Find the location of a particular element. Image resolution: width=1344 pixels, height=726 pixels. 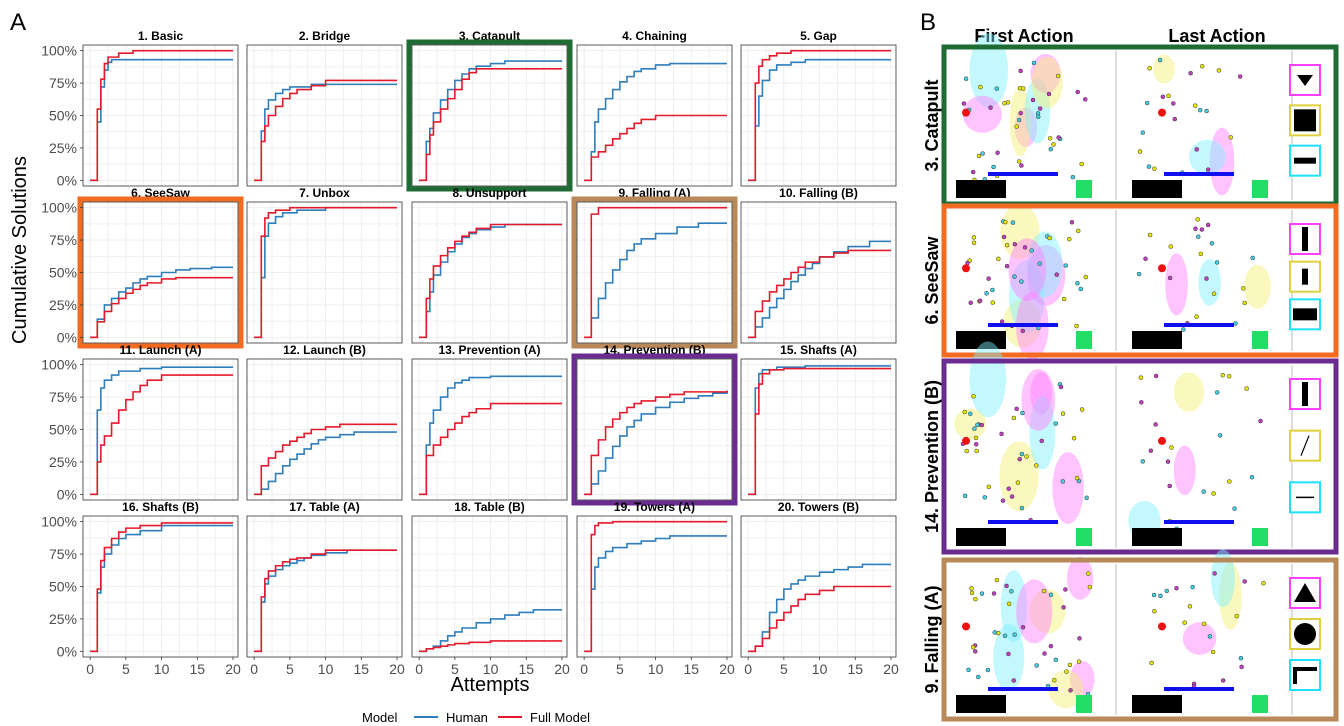

bar-vertical-short-icon is located at coordinates (1305, 276).